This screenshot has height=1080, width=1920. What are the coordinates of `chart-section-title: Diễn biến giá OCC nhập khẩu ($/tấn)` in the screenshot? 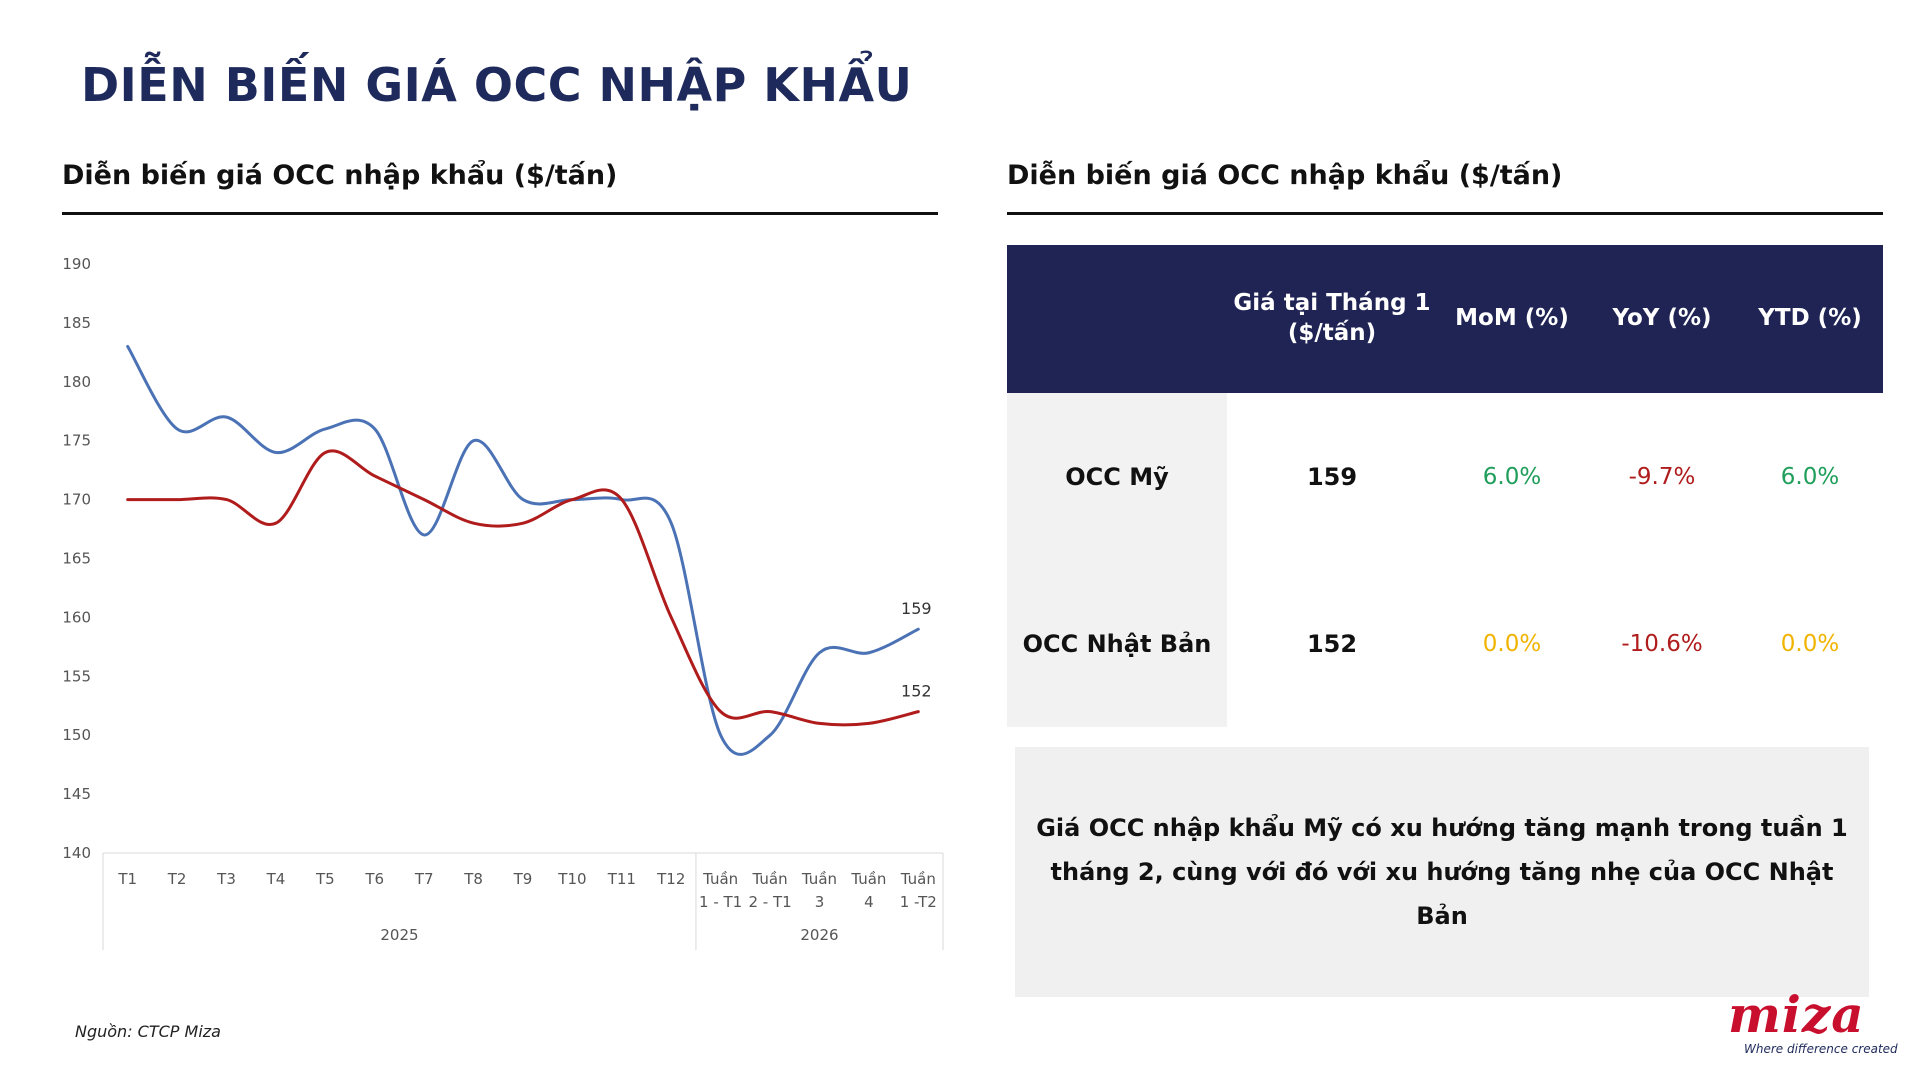 It's located at (340, 175).